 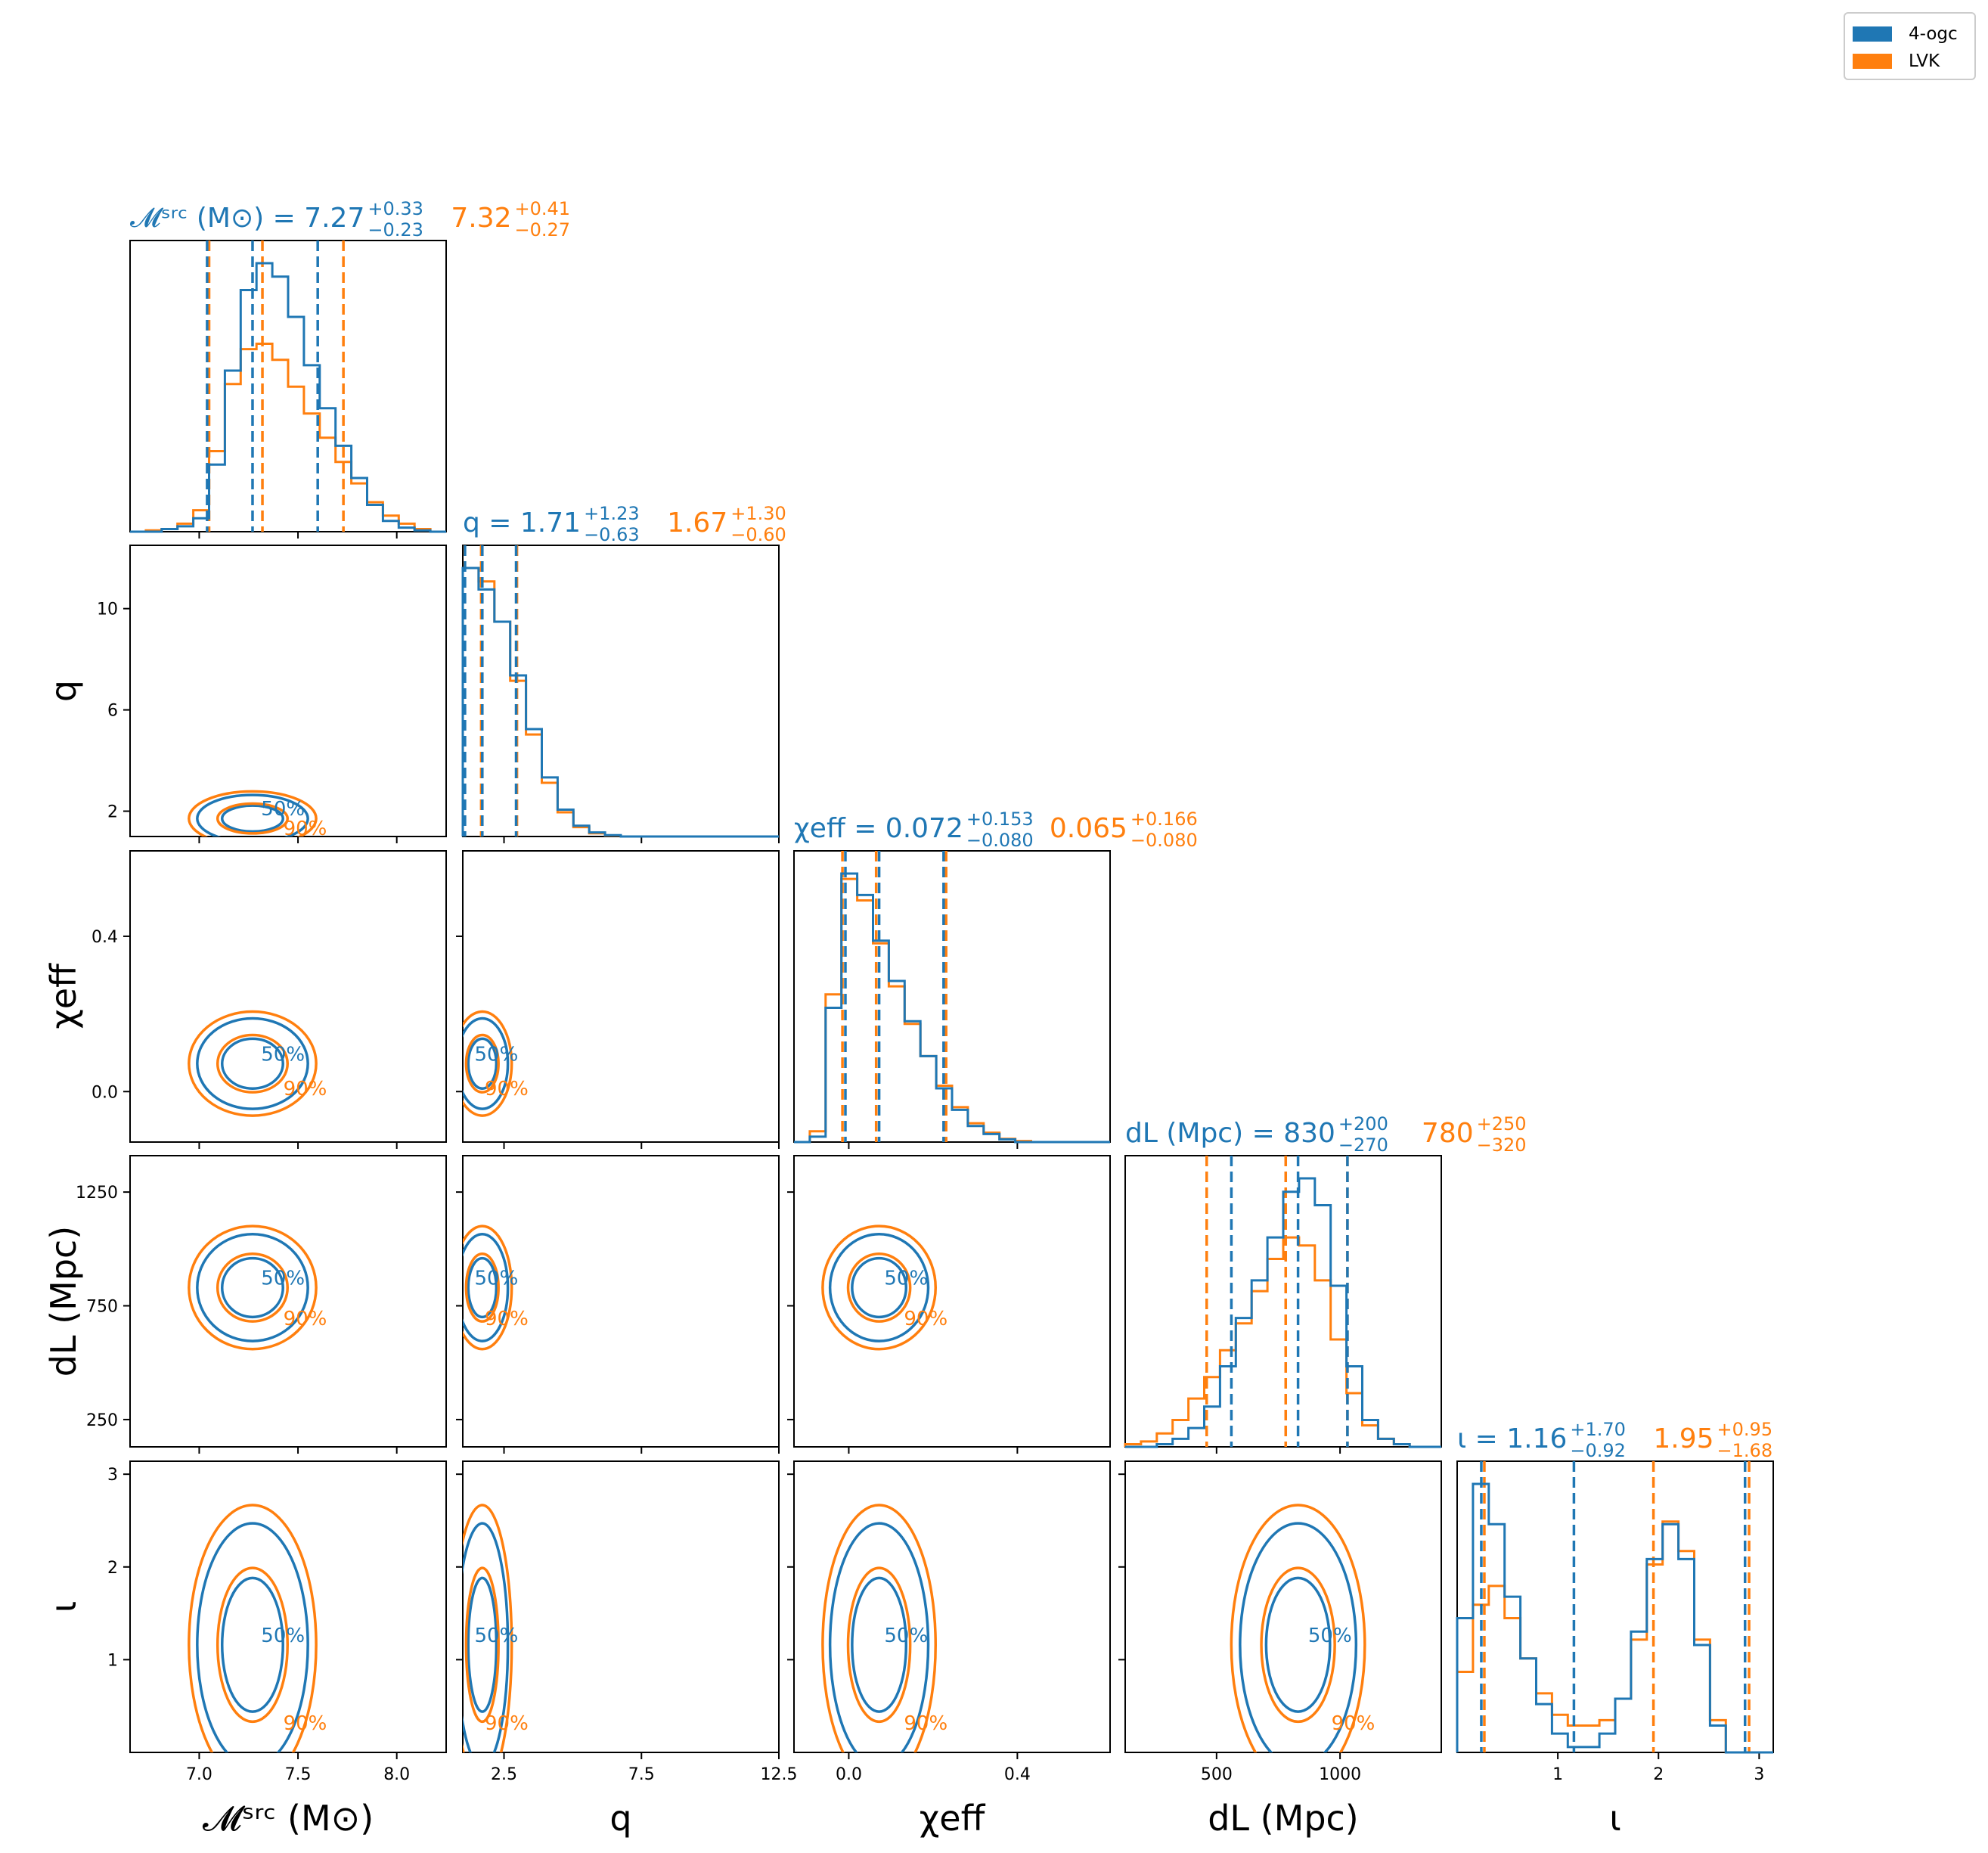 I want to click on contour-label-iota-dl-50: 50%, so click(x=1330, y=1636).